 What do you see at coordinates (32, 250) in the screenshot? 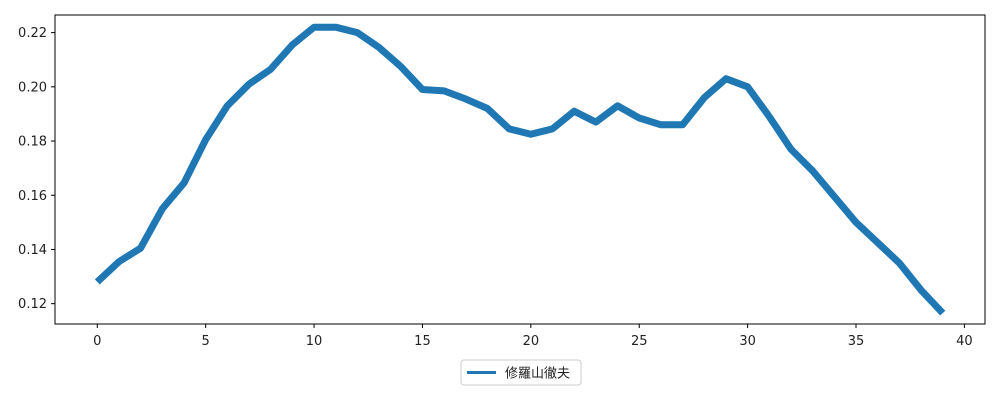
I see `y-tick-label: 0.14` at bounding box center [32, 250].